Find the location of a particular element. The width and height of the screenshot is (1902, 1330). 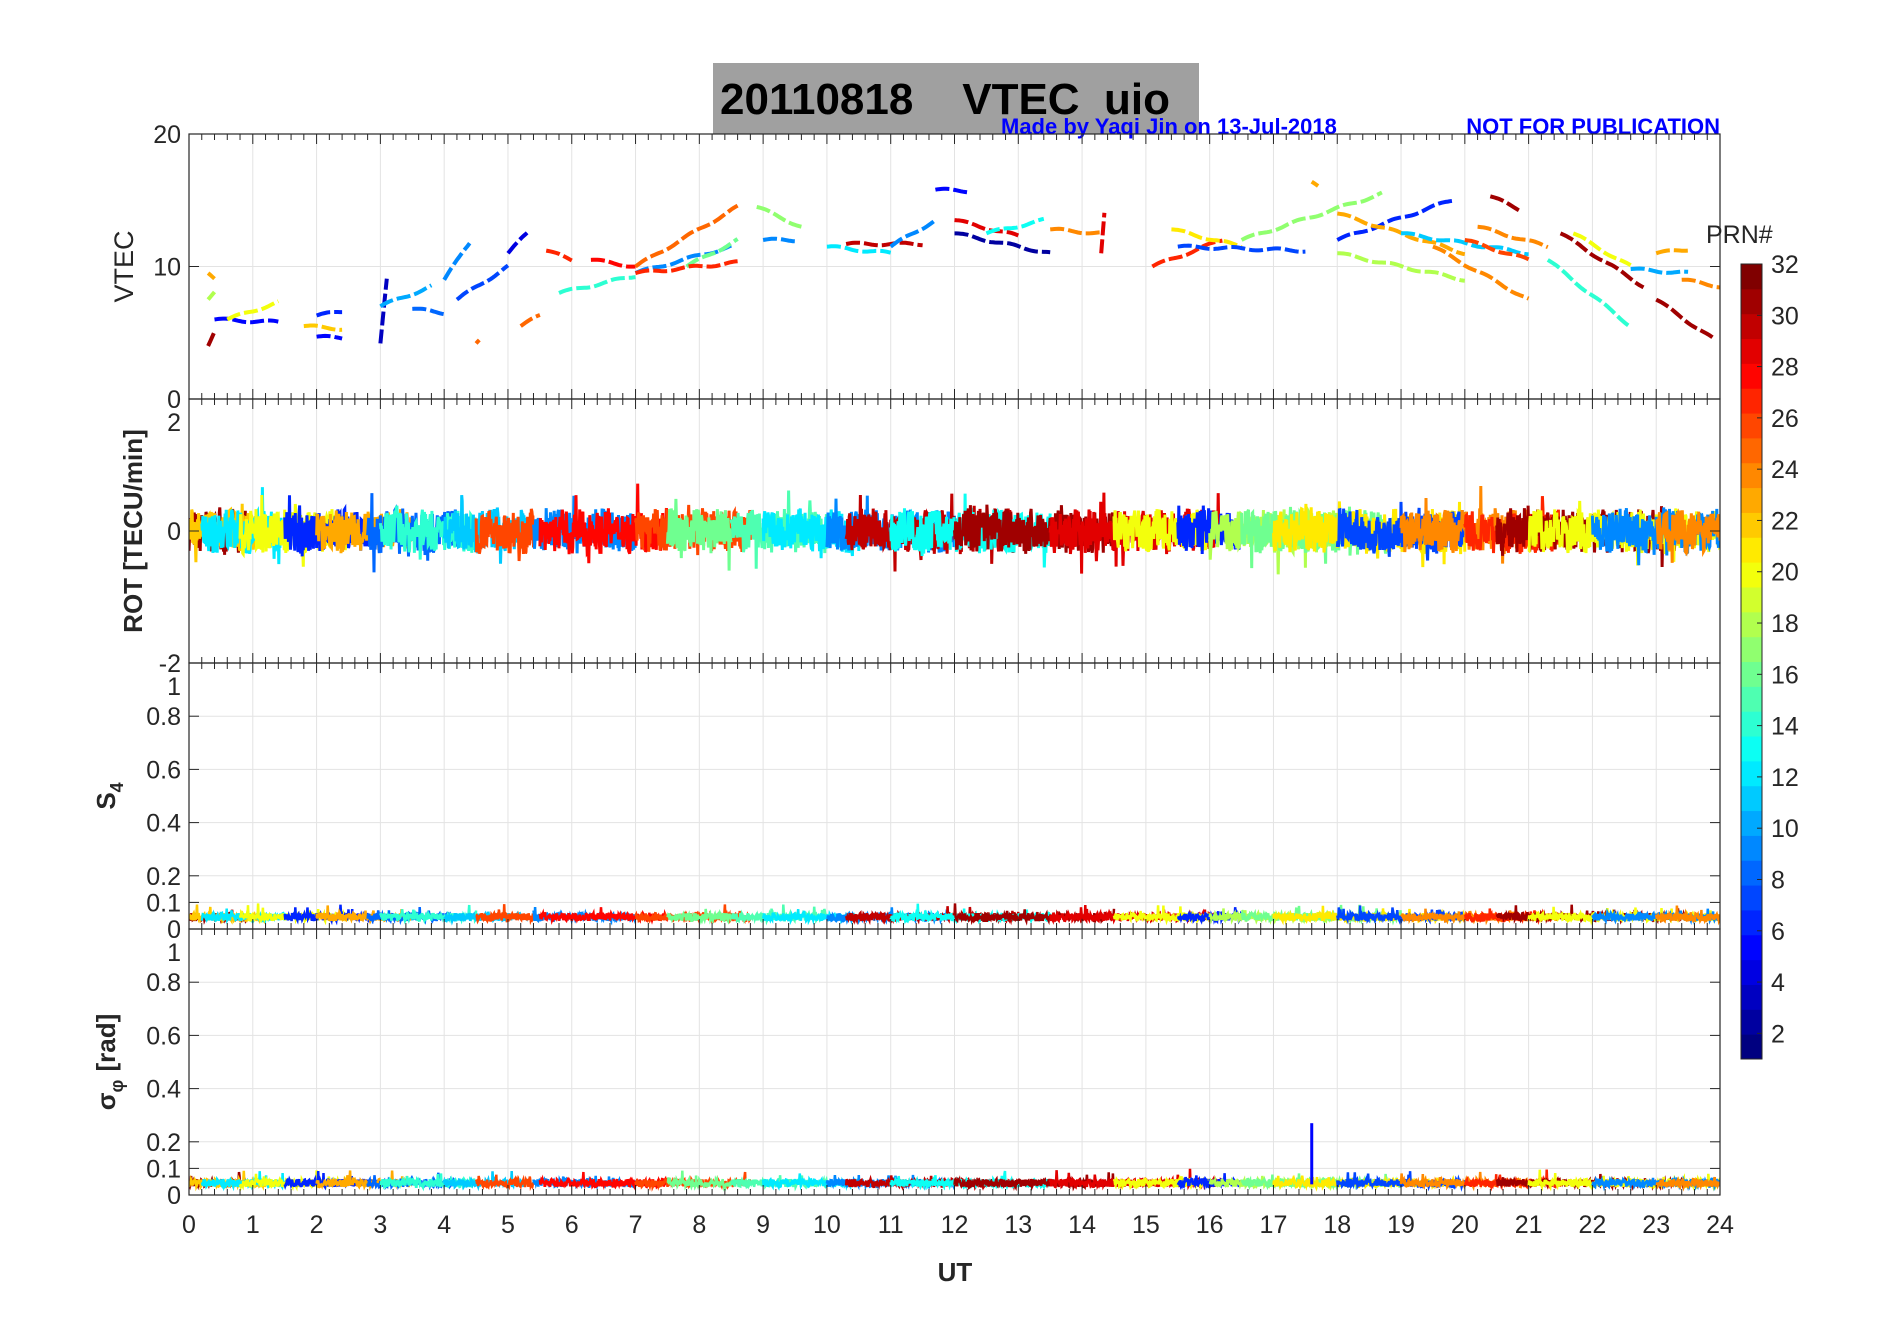

title-box is located at coordinates (956, 98).